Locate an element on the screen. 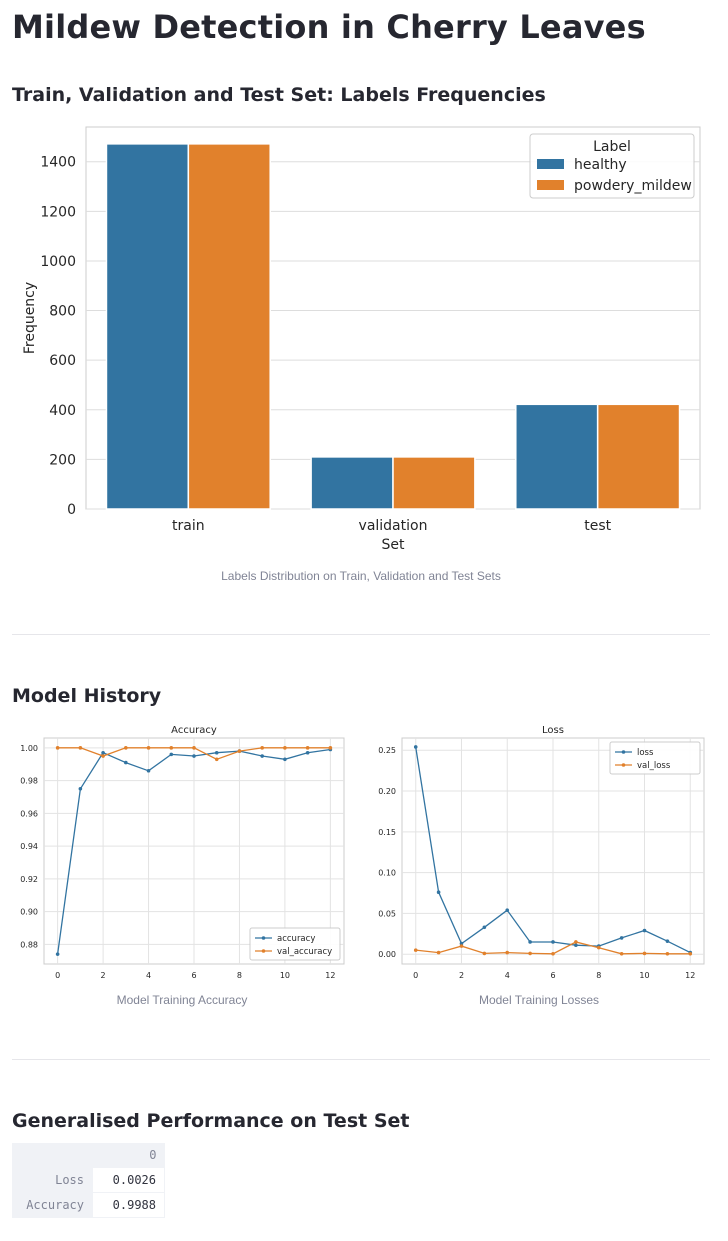  performance-heading: Generalised Performance on Test Set is located at coordinates (211, 1121).